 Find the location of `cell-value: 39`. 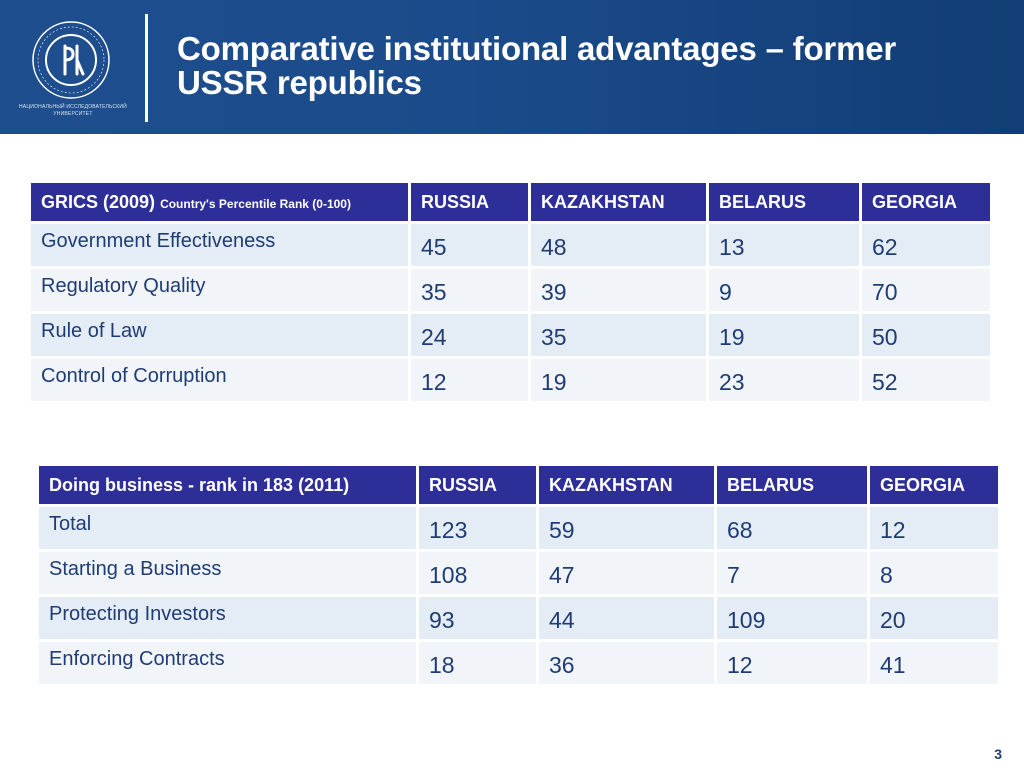

cell-value: 39 is located at coordinates (618, 290).